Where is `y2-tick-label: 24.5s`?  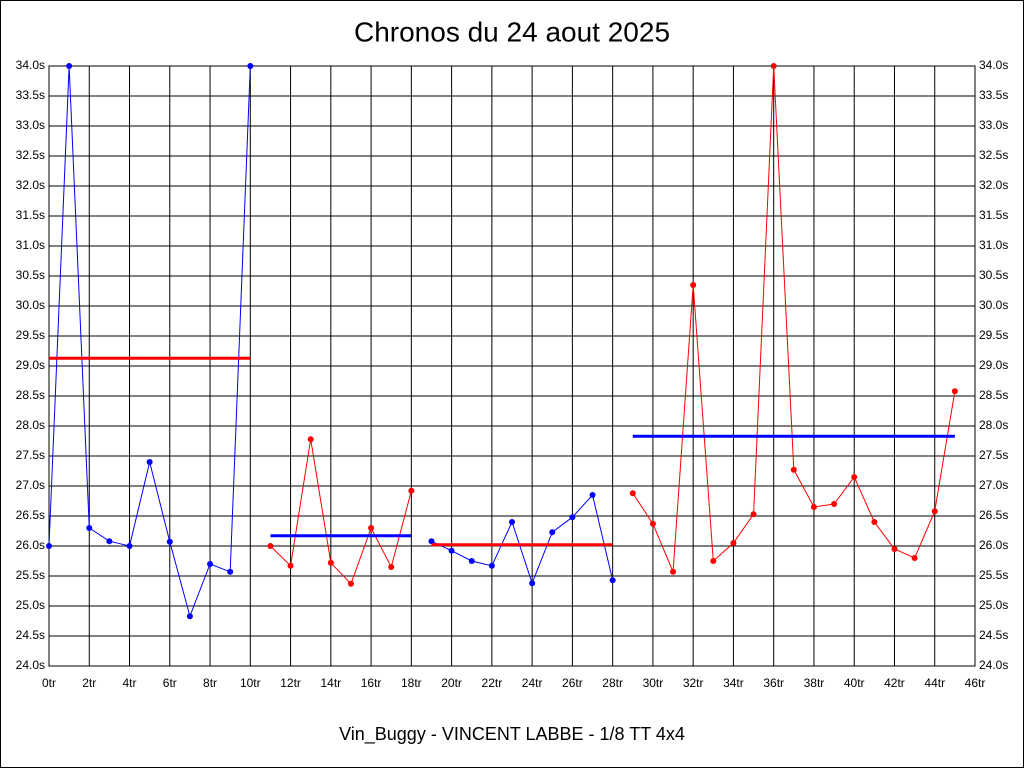
y2-tick-label: 24.5s is located at coordinates (993, 635).